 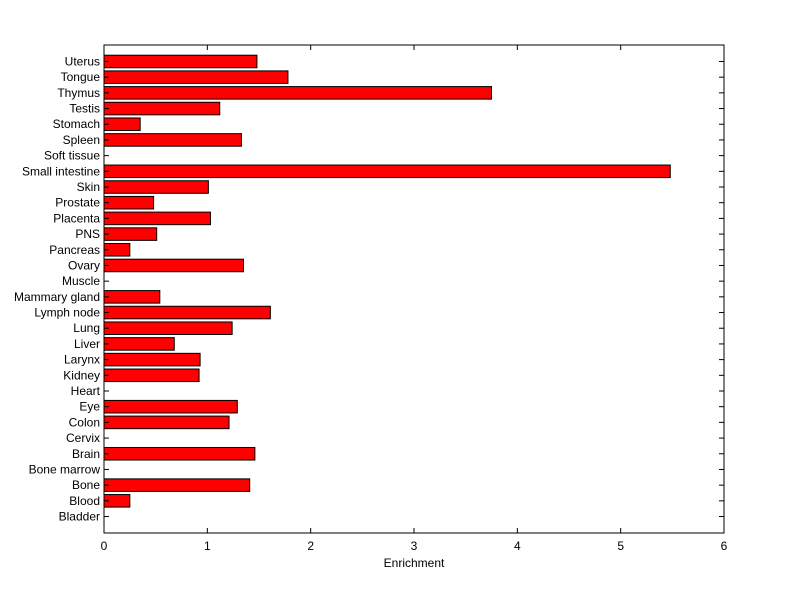 What do you see at coordinates (86, 485) in the screenshot?
I see `y-tick-label: Bone` at bounding box center [86, 485].